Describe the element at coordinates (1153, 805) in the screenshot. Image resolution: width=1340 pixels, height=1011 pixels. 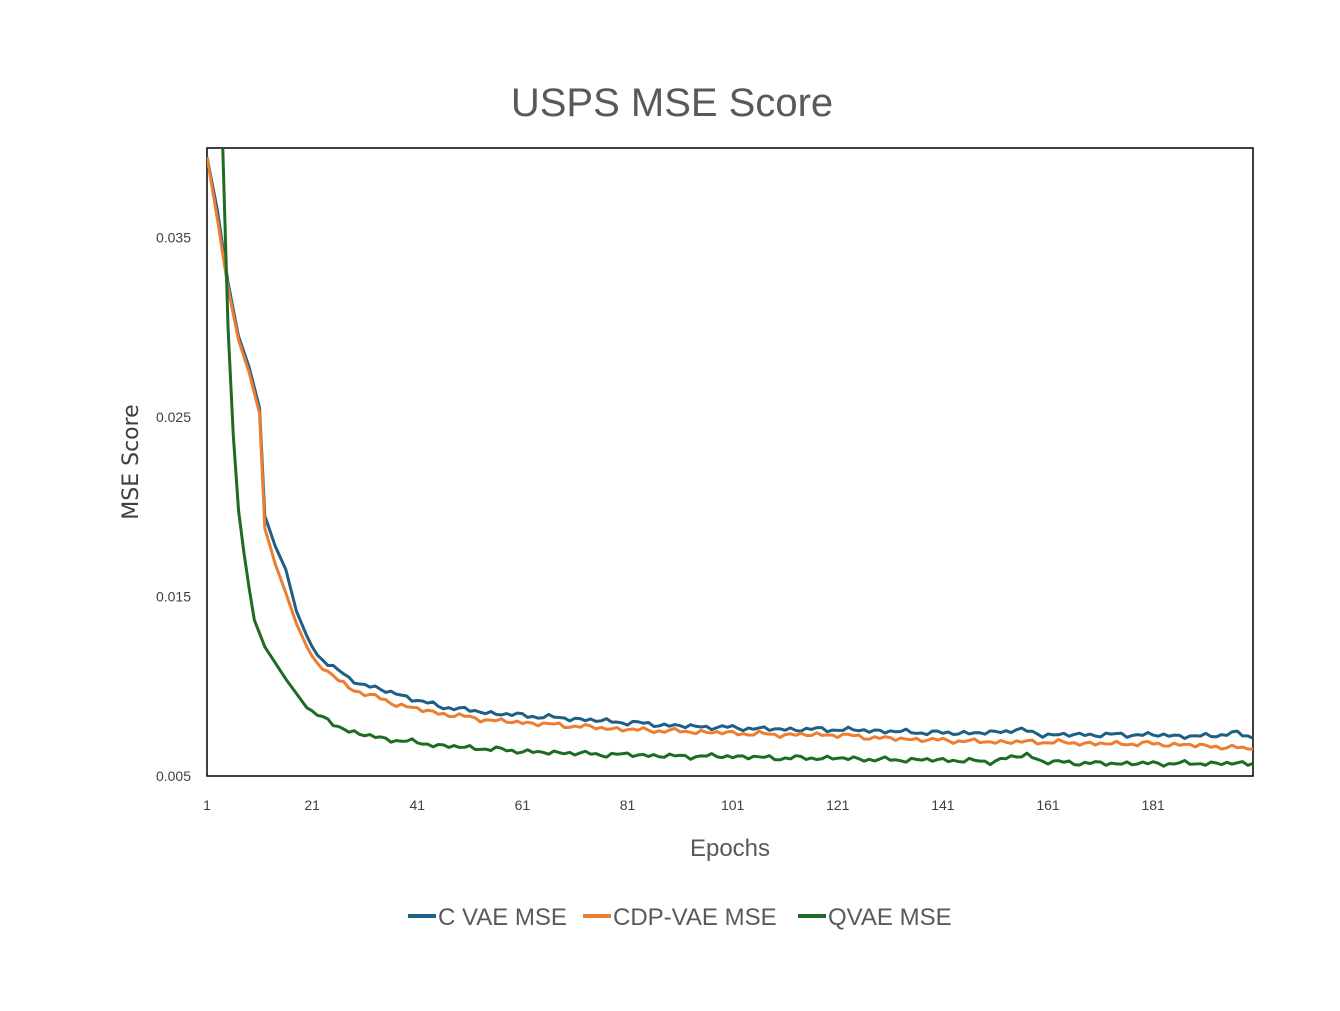
I see `x-tick-label: 181` at that location.